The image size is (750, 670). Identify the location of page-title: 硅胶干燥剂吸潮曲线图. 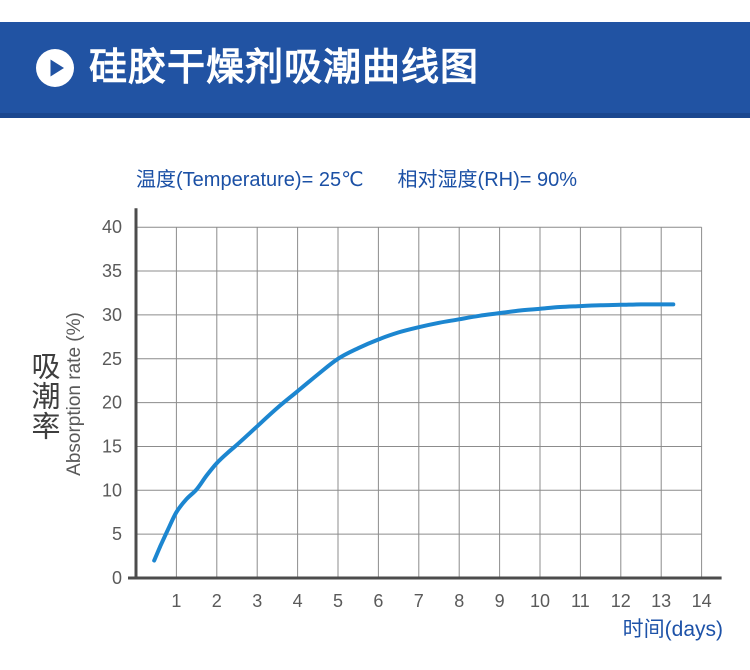
(284, 67).